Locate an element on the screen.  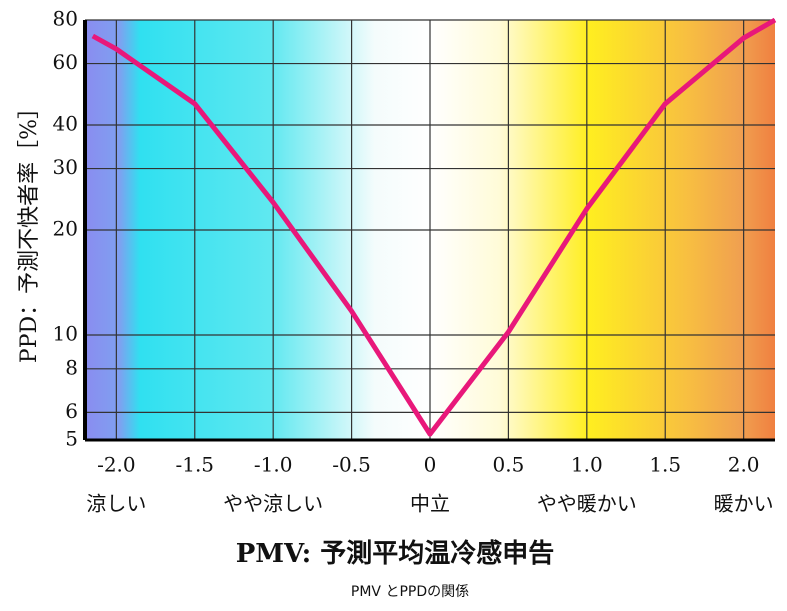
x-tick-label: 0 is located at coordinates (430, 465).